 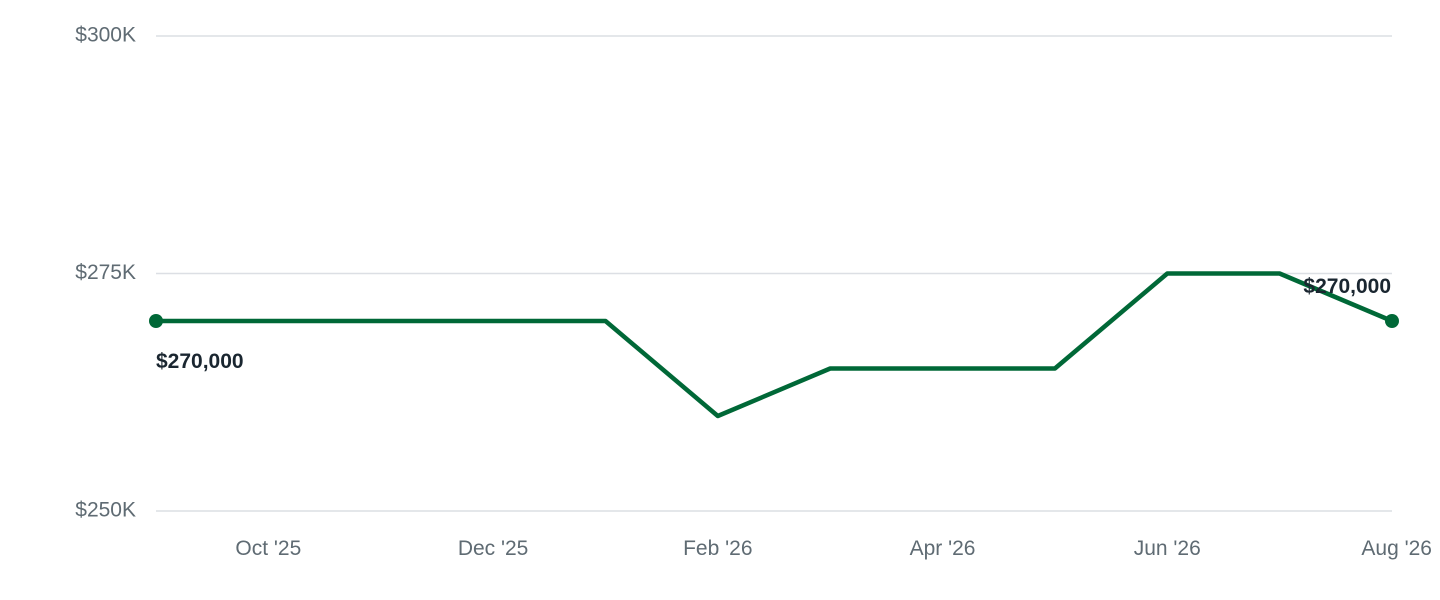 I want to click on y-axis: $250K $275K $300K, so click(x=105, y=273).